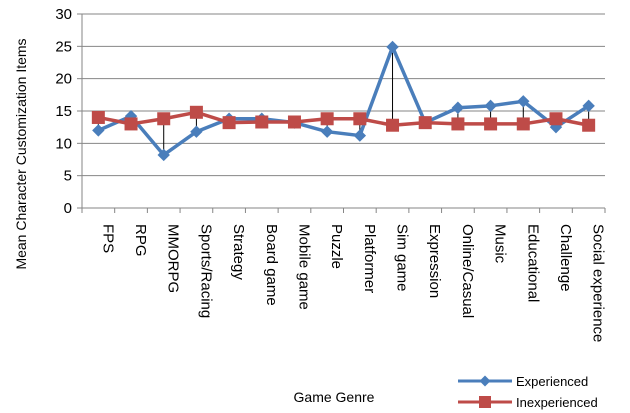 This screenshot has height=413, width=630. I want to click on series-line, so click(343, 118).